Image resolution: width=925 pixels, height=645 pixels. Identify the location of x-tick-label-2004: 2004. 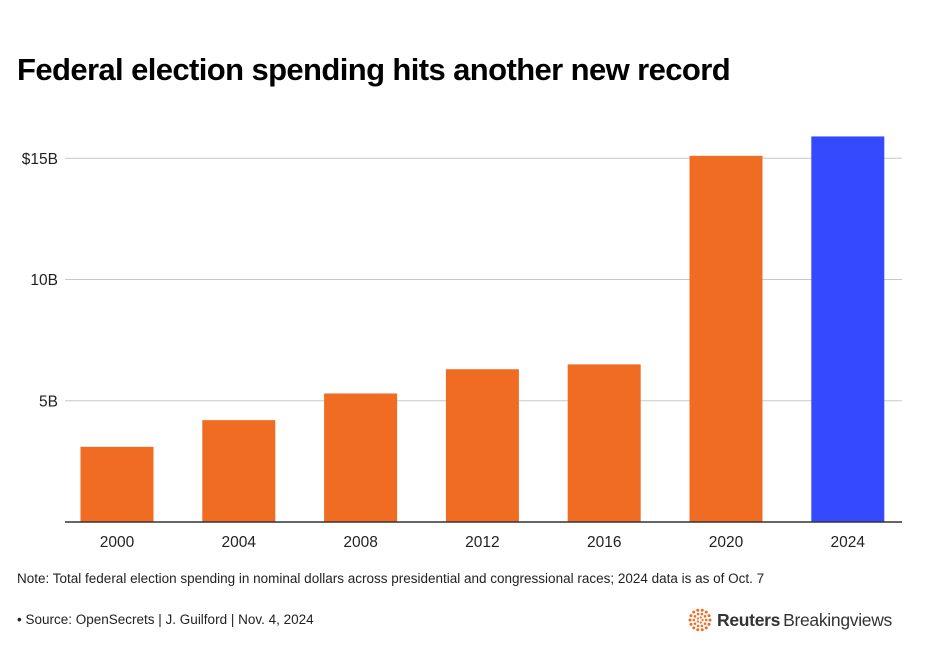
(239, 542).